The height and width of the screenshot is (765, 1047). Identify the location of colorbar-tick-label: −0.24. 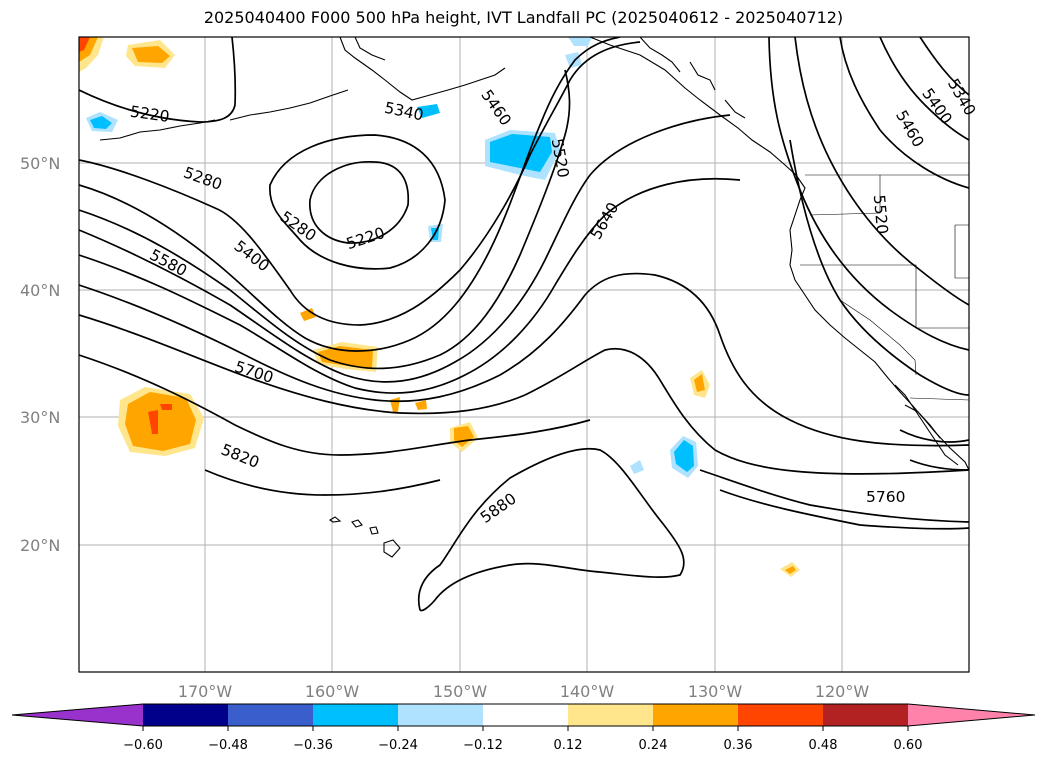
(398, 745).